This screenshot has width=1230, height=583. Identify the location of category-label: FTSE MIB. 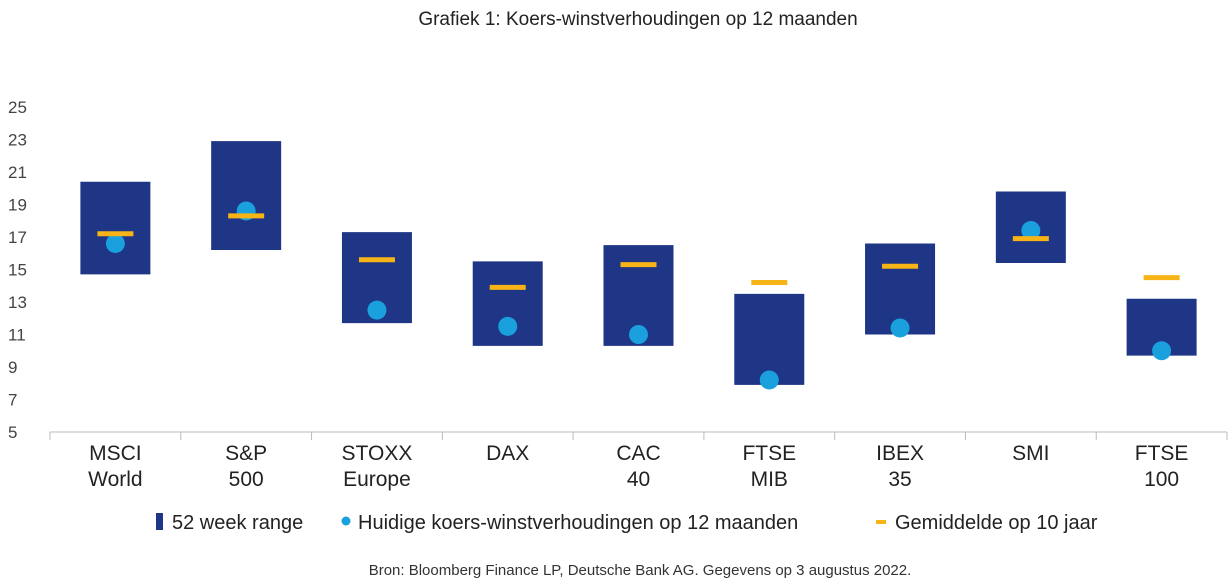
(769, 466).